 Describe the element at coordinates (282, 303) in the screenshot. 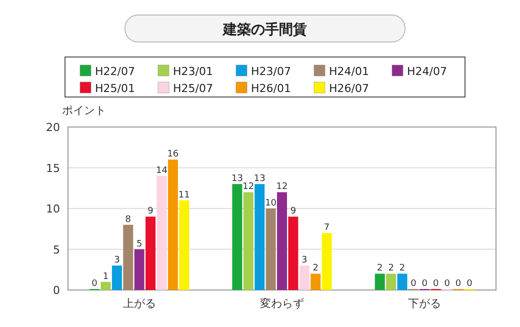

I see `x-tick-label: 変わらず` at that location.